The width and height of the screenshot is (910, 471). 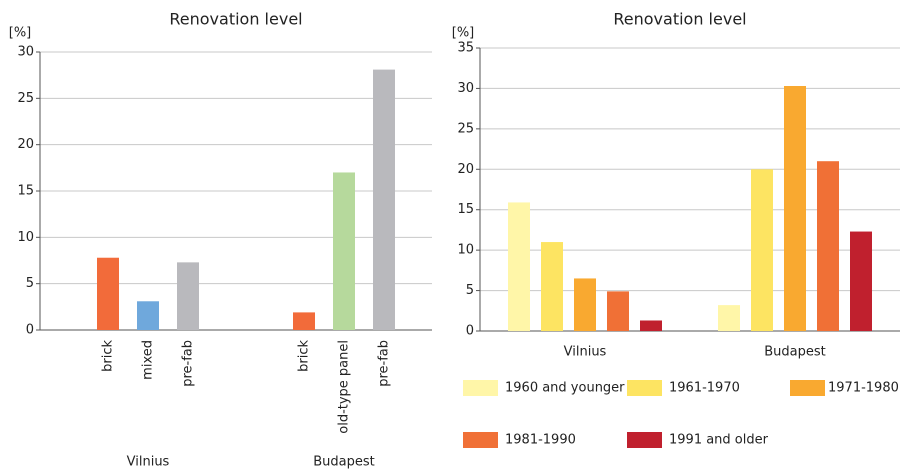 I want to click on legend-label: 1961-1970, so click(x=704, y=388).